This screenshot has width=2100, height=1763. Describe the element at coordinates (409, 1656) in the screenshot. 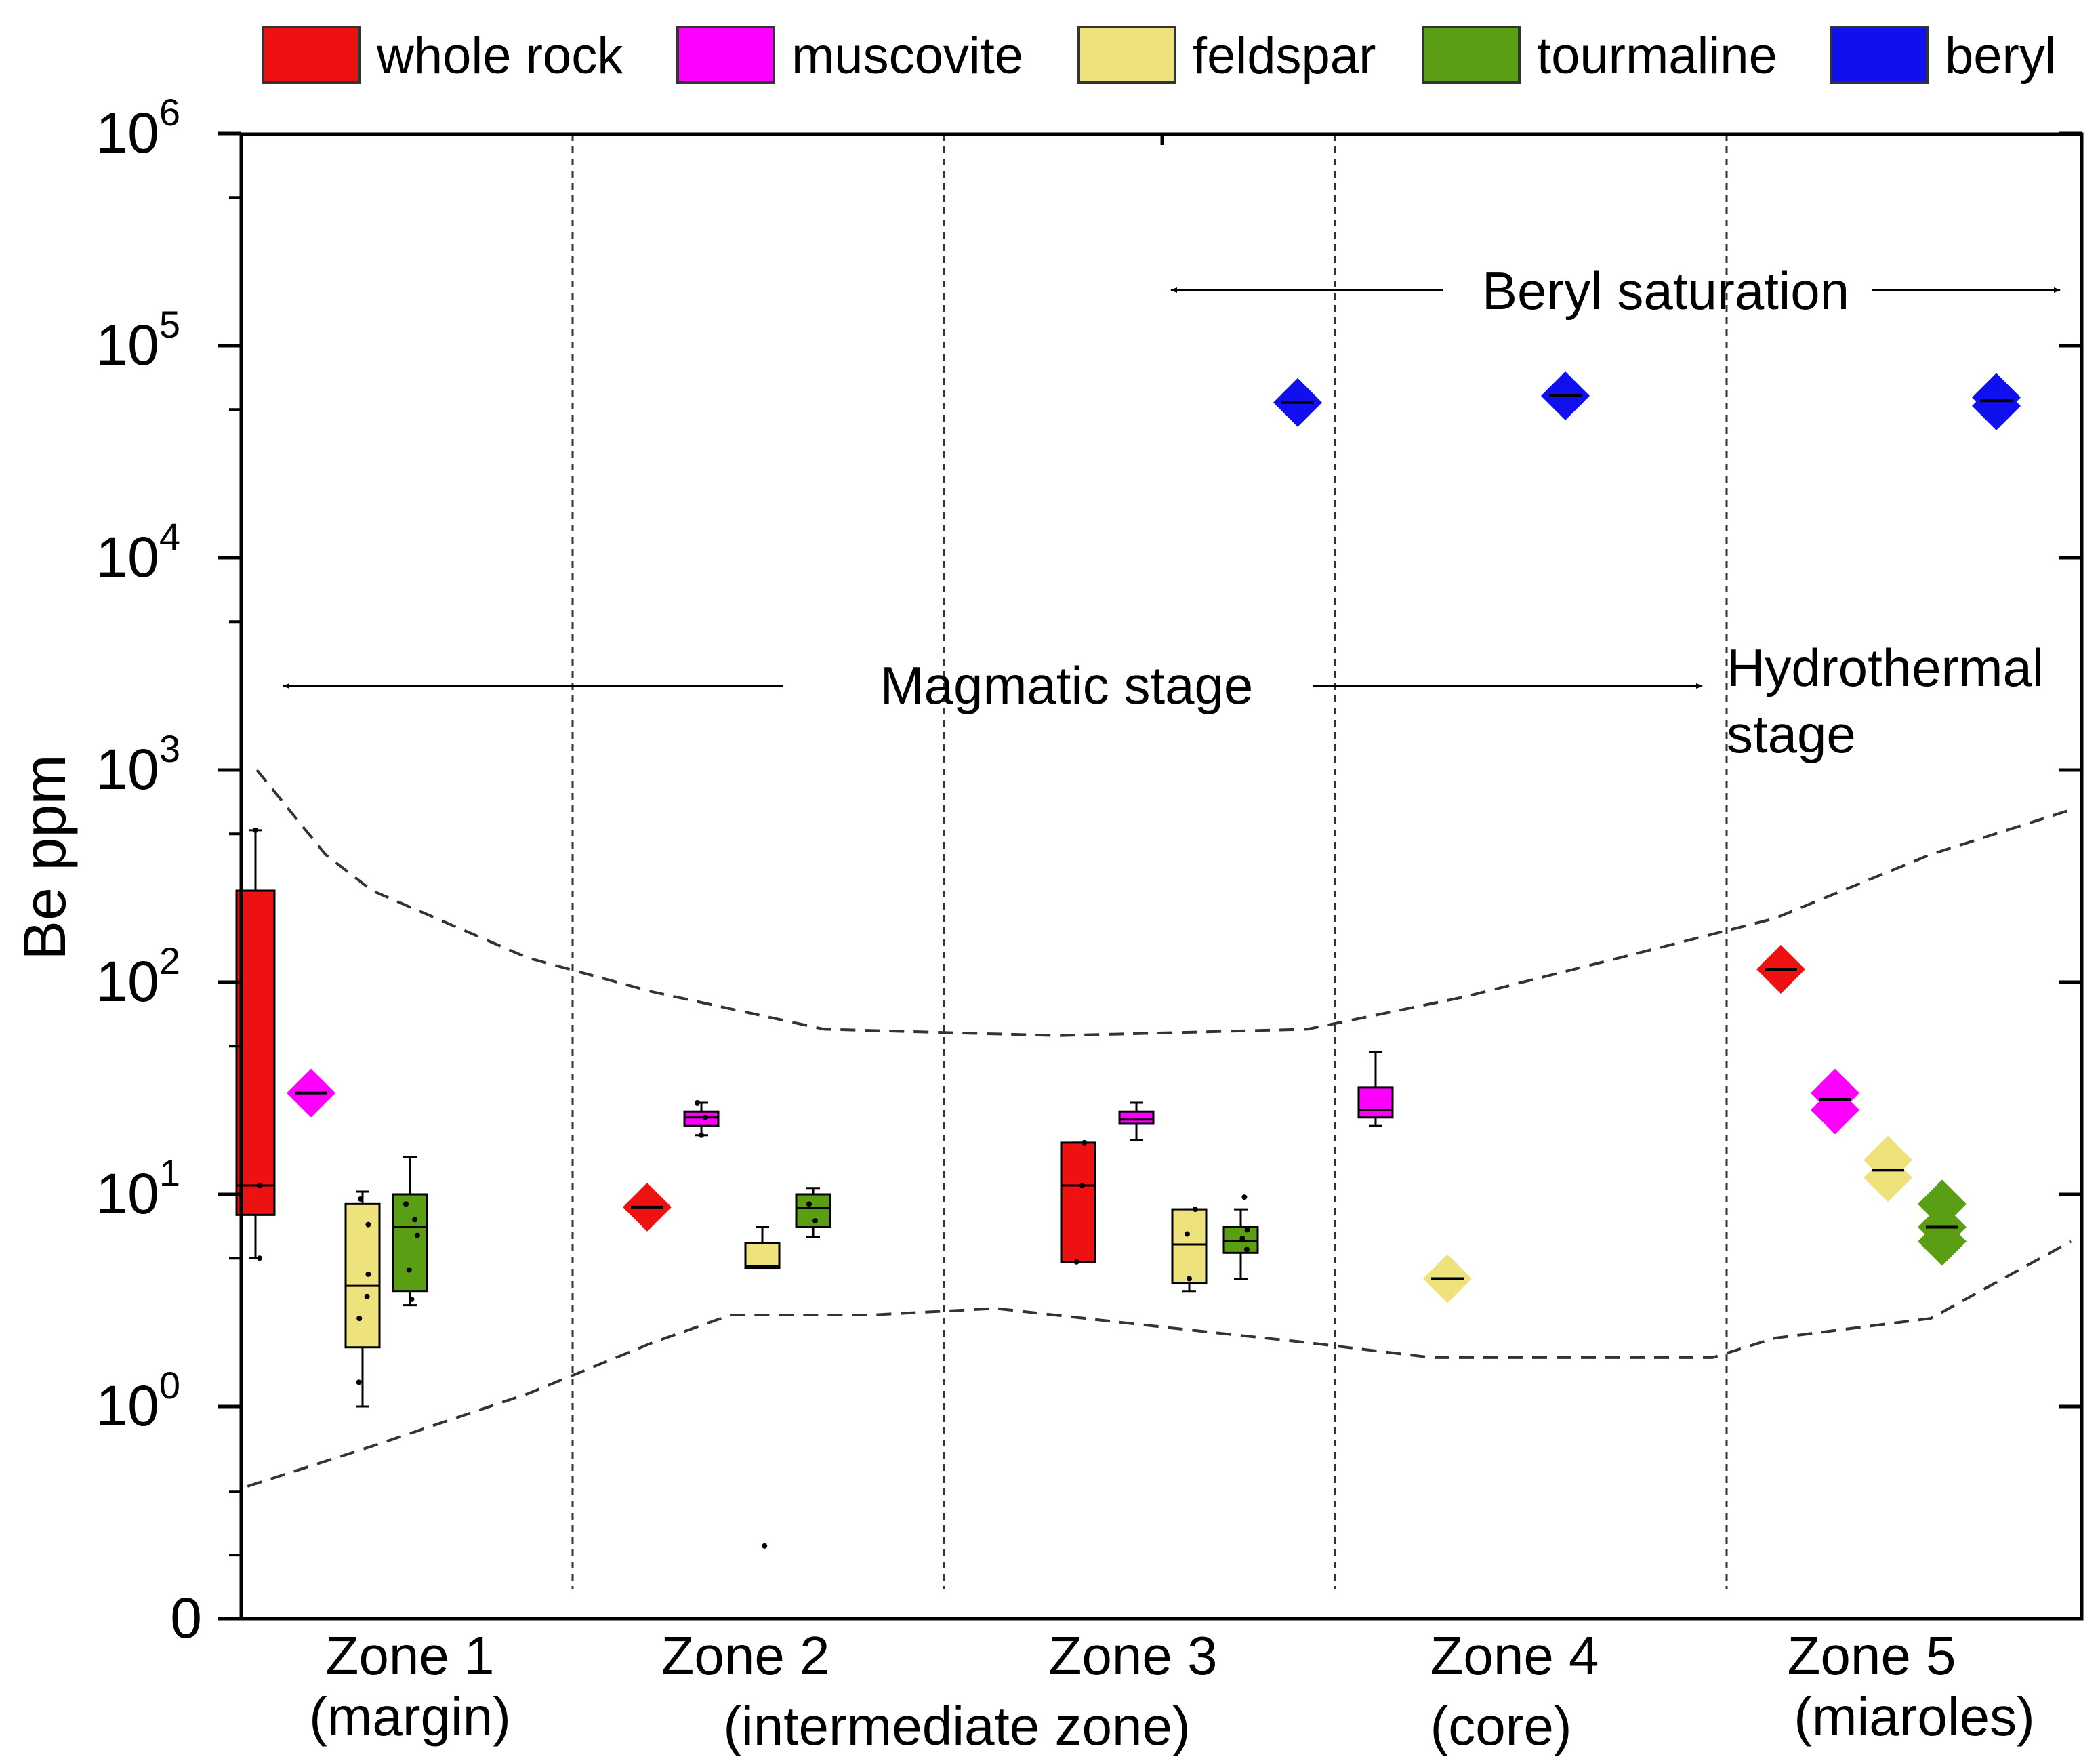

I see `x-tick-label: Zone 1` at that location.